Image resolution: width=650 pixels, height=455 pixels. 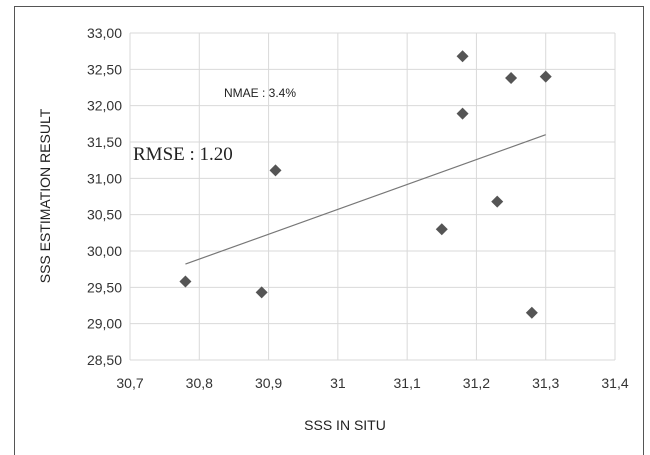 I want to click on y-tick-label: 32,50, so click(x=104, y=69).